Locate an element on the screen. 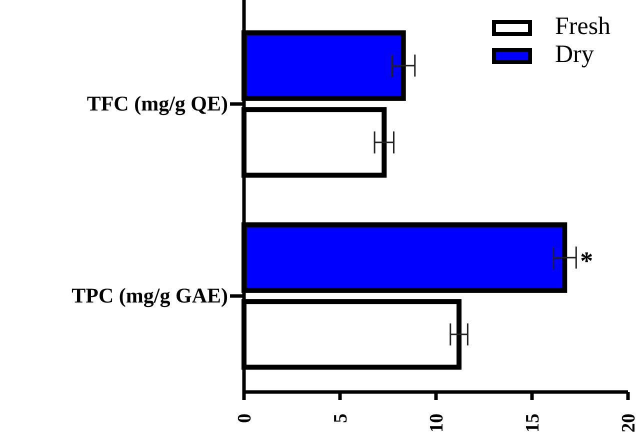 The height and width of the screenshot is (444, 641). x-tick-label: 15 is located at coordinates (533, 423).